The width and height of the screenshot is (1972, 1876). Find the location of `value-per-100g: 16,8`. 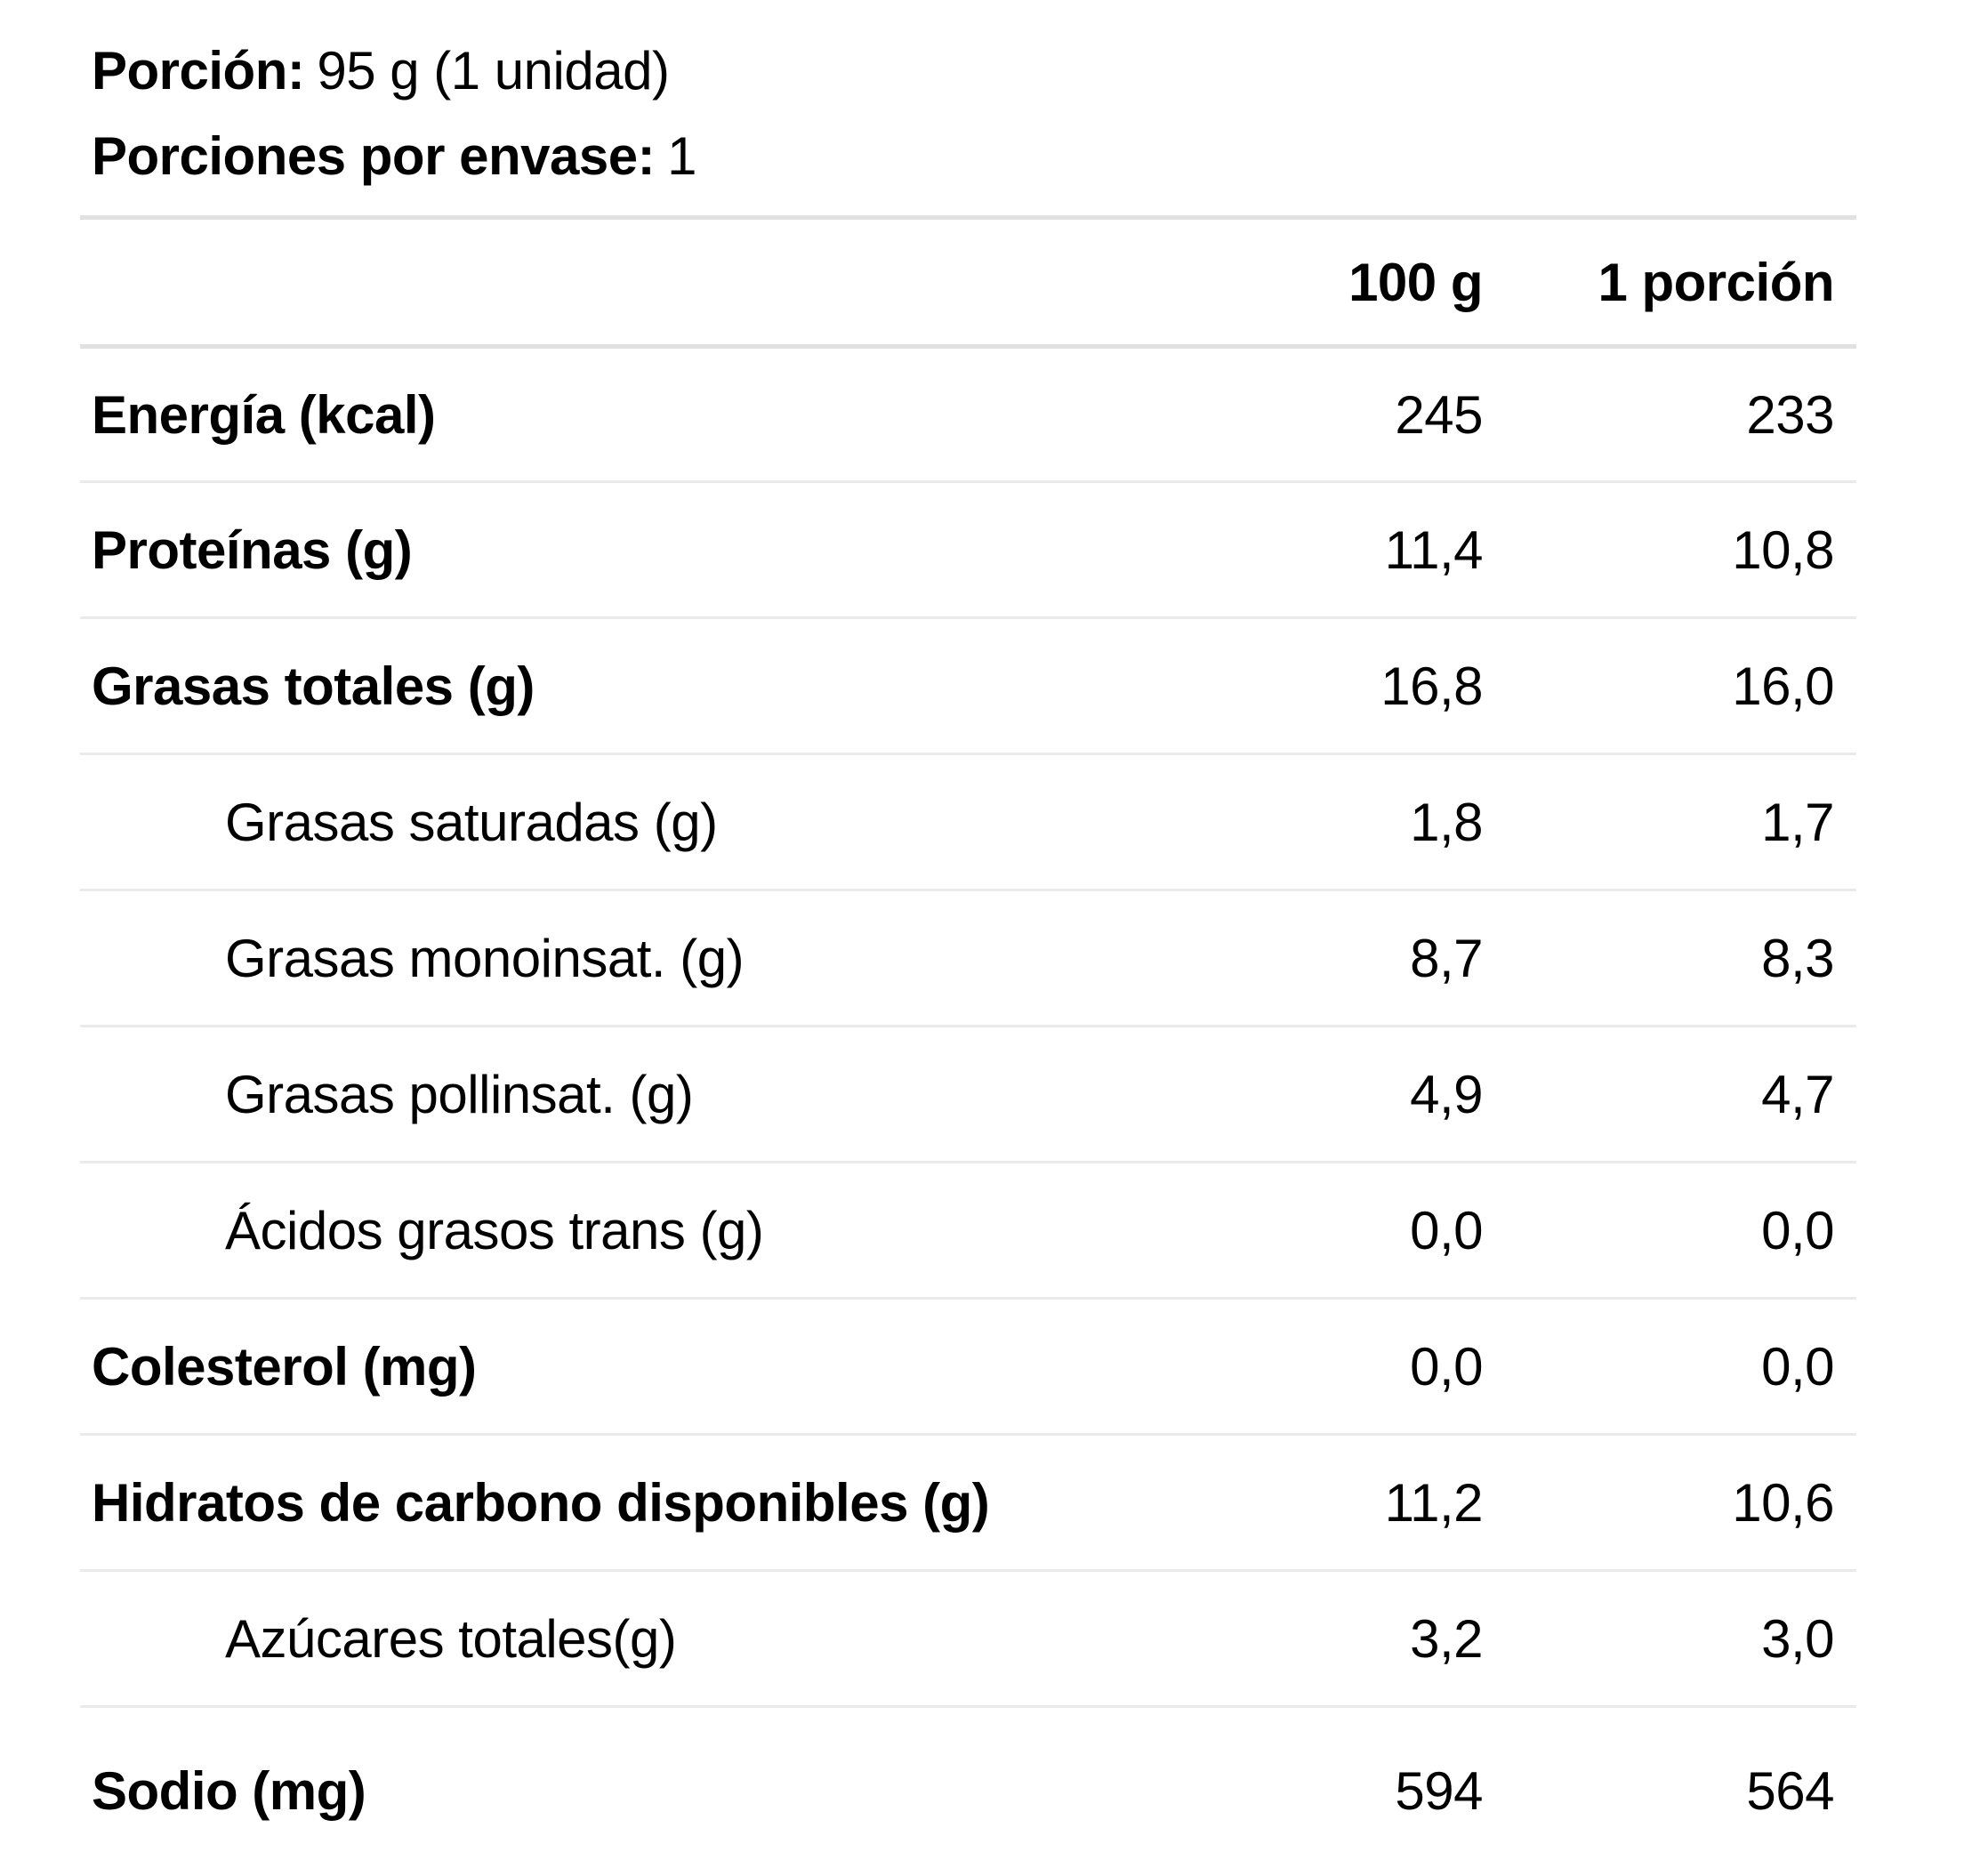

value-per-100g: 16,8 is located at coordinates (1431, 686).